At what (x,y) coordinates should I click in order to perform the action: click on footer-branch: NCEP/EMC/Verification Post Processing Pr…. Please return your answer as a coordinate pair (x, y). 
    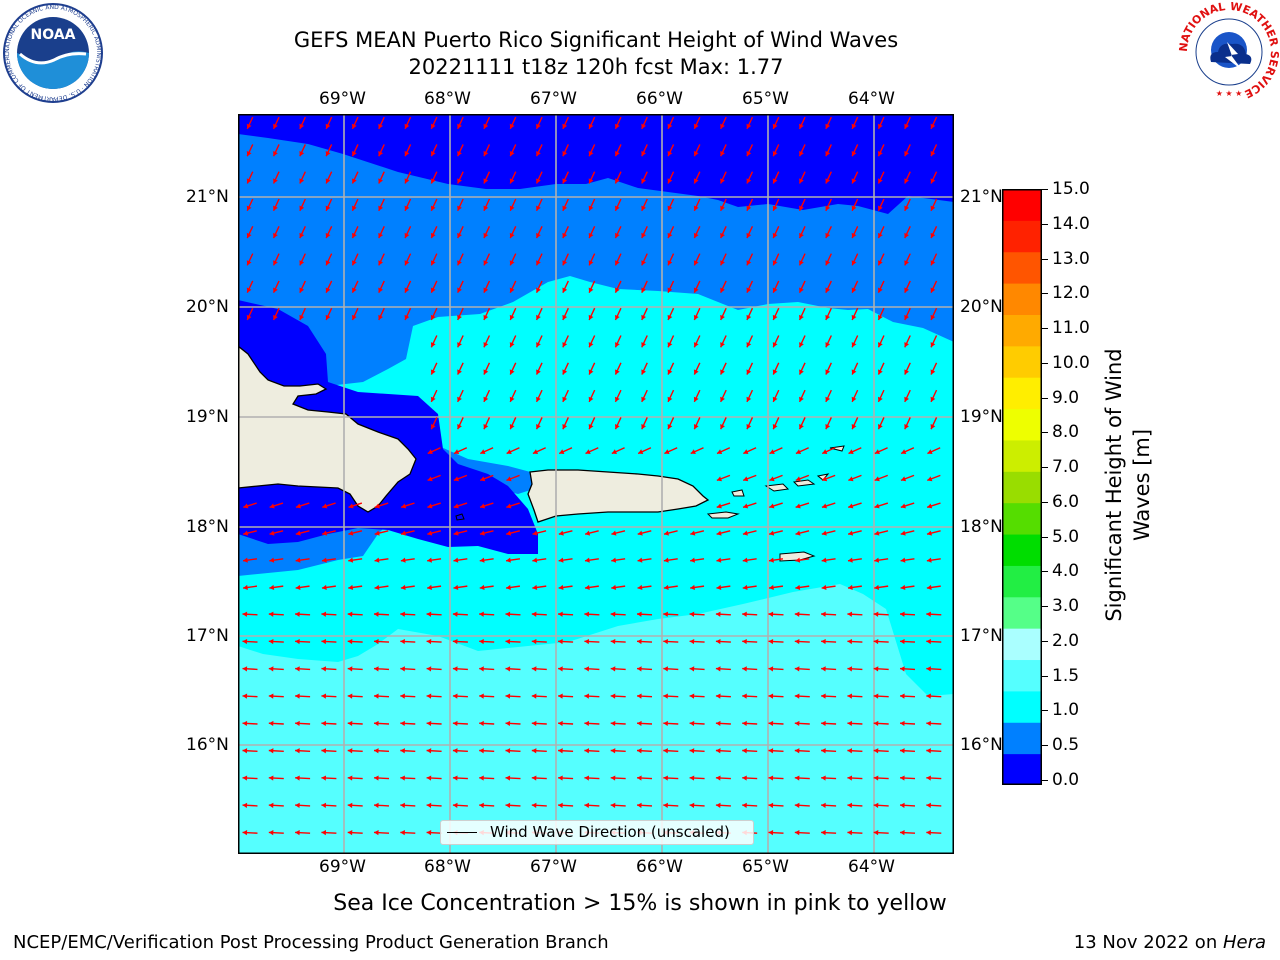
    Looking at the image, I should click on (311, 942).